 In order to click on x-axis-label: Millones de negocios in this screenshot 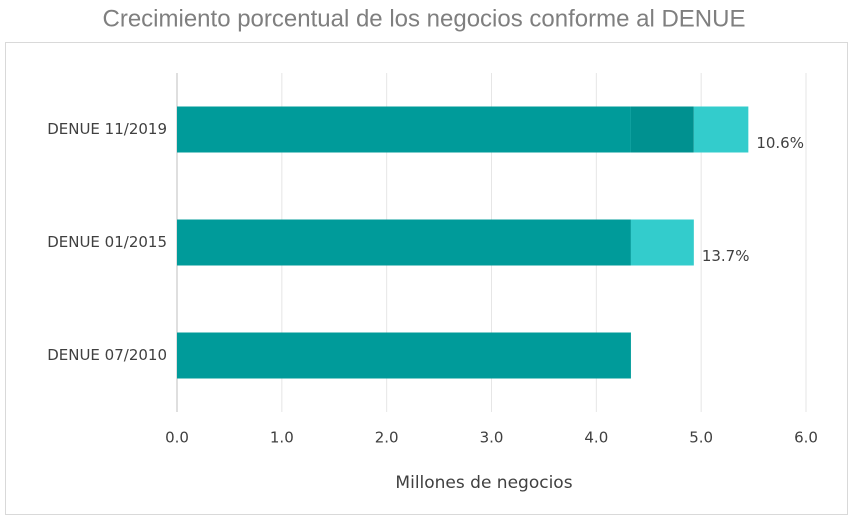, I will do `click(483, 483)`.